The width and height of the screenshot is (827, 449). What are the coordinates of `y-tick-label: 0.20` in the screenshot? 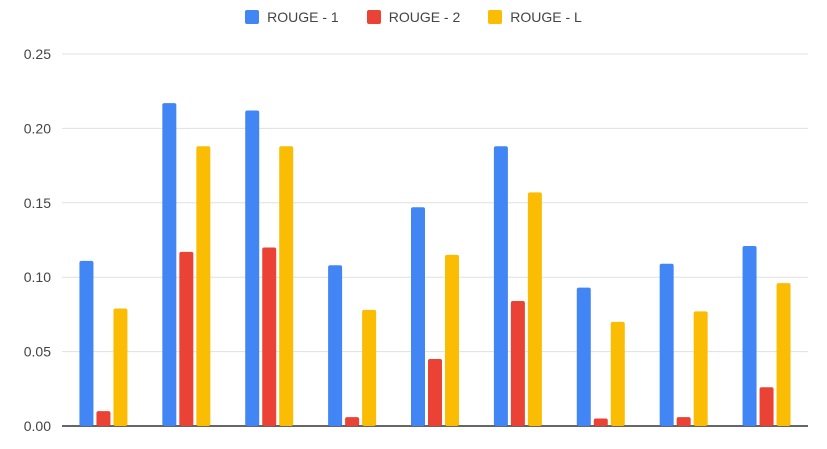 It's located at (37, 128).